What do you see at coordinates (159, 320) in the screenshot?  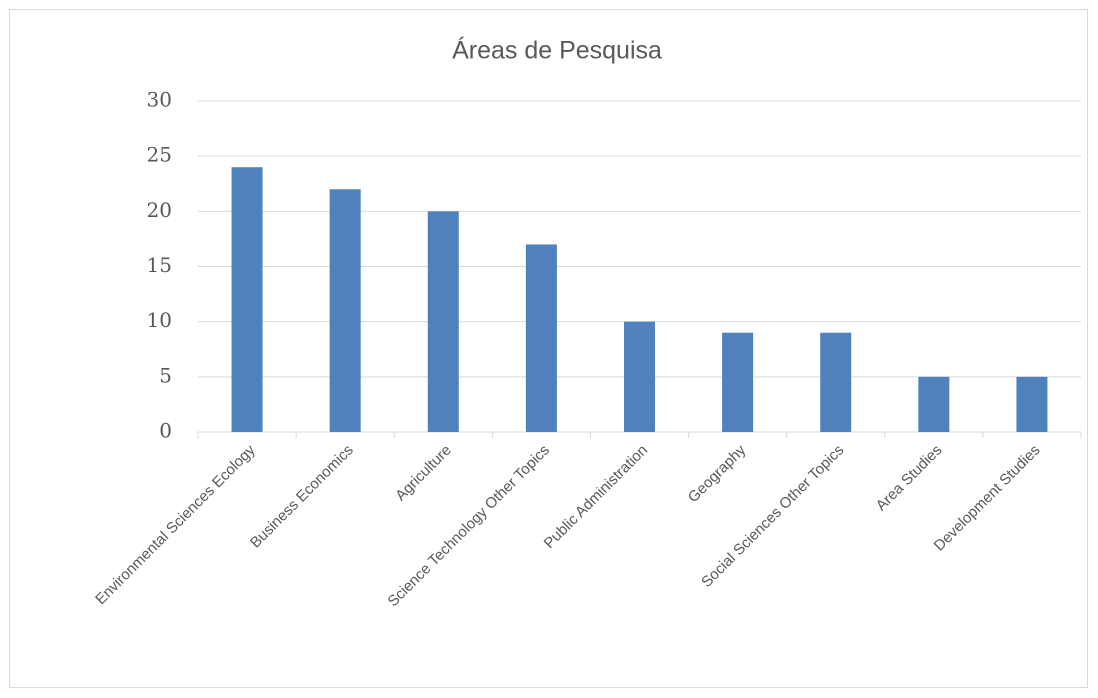 I see `y-tick-label: 10` at bounding box center [159, 320].